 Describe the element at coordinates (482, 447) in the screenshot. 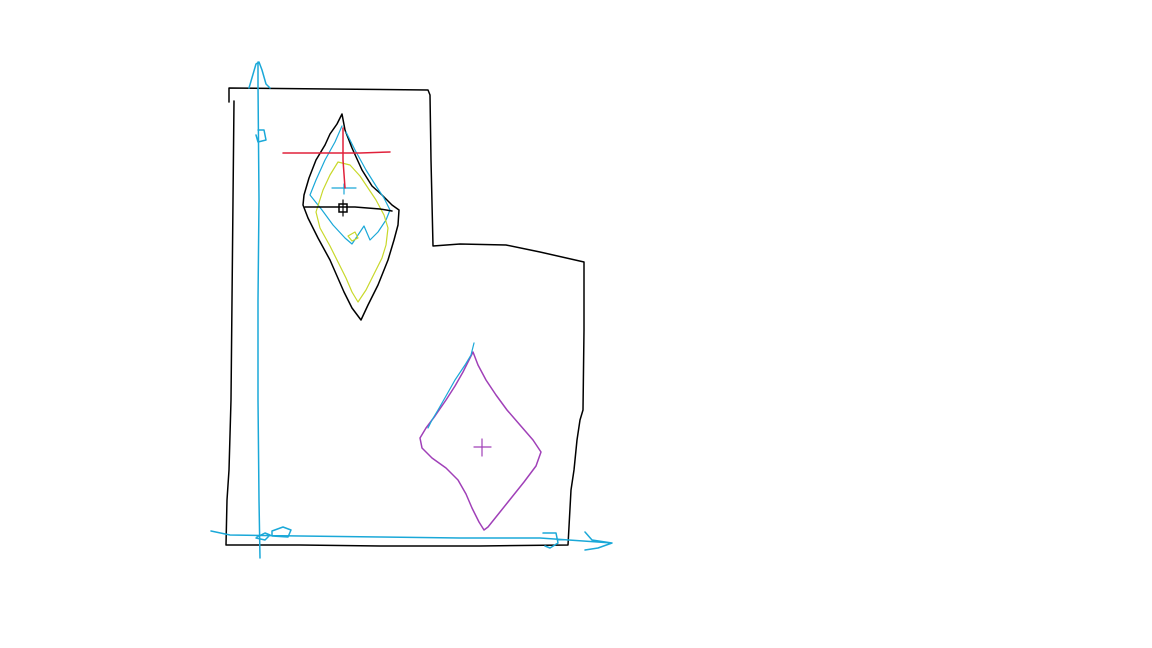

I see `lower-diamond-cross` at that location.